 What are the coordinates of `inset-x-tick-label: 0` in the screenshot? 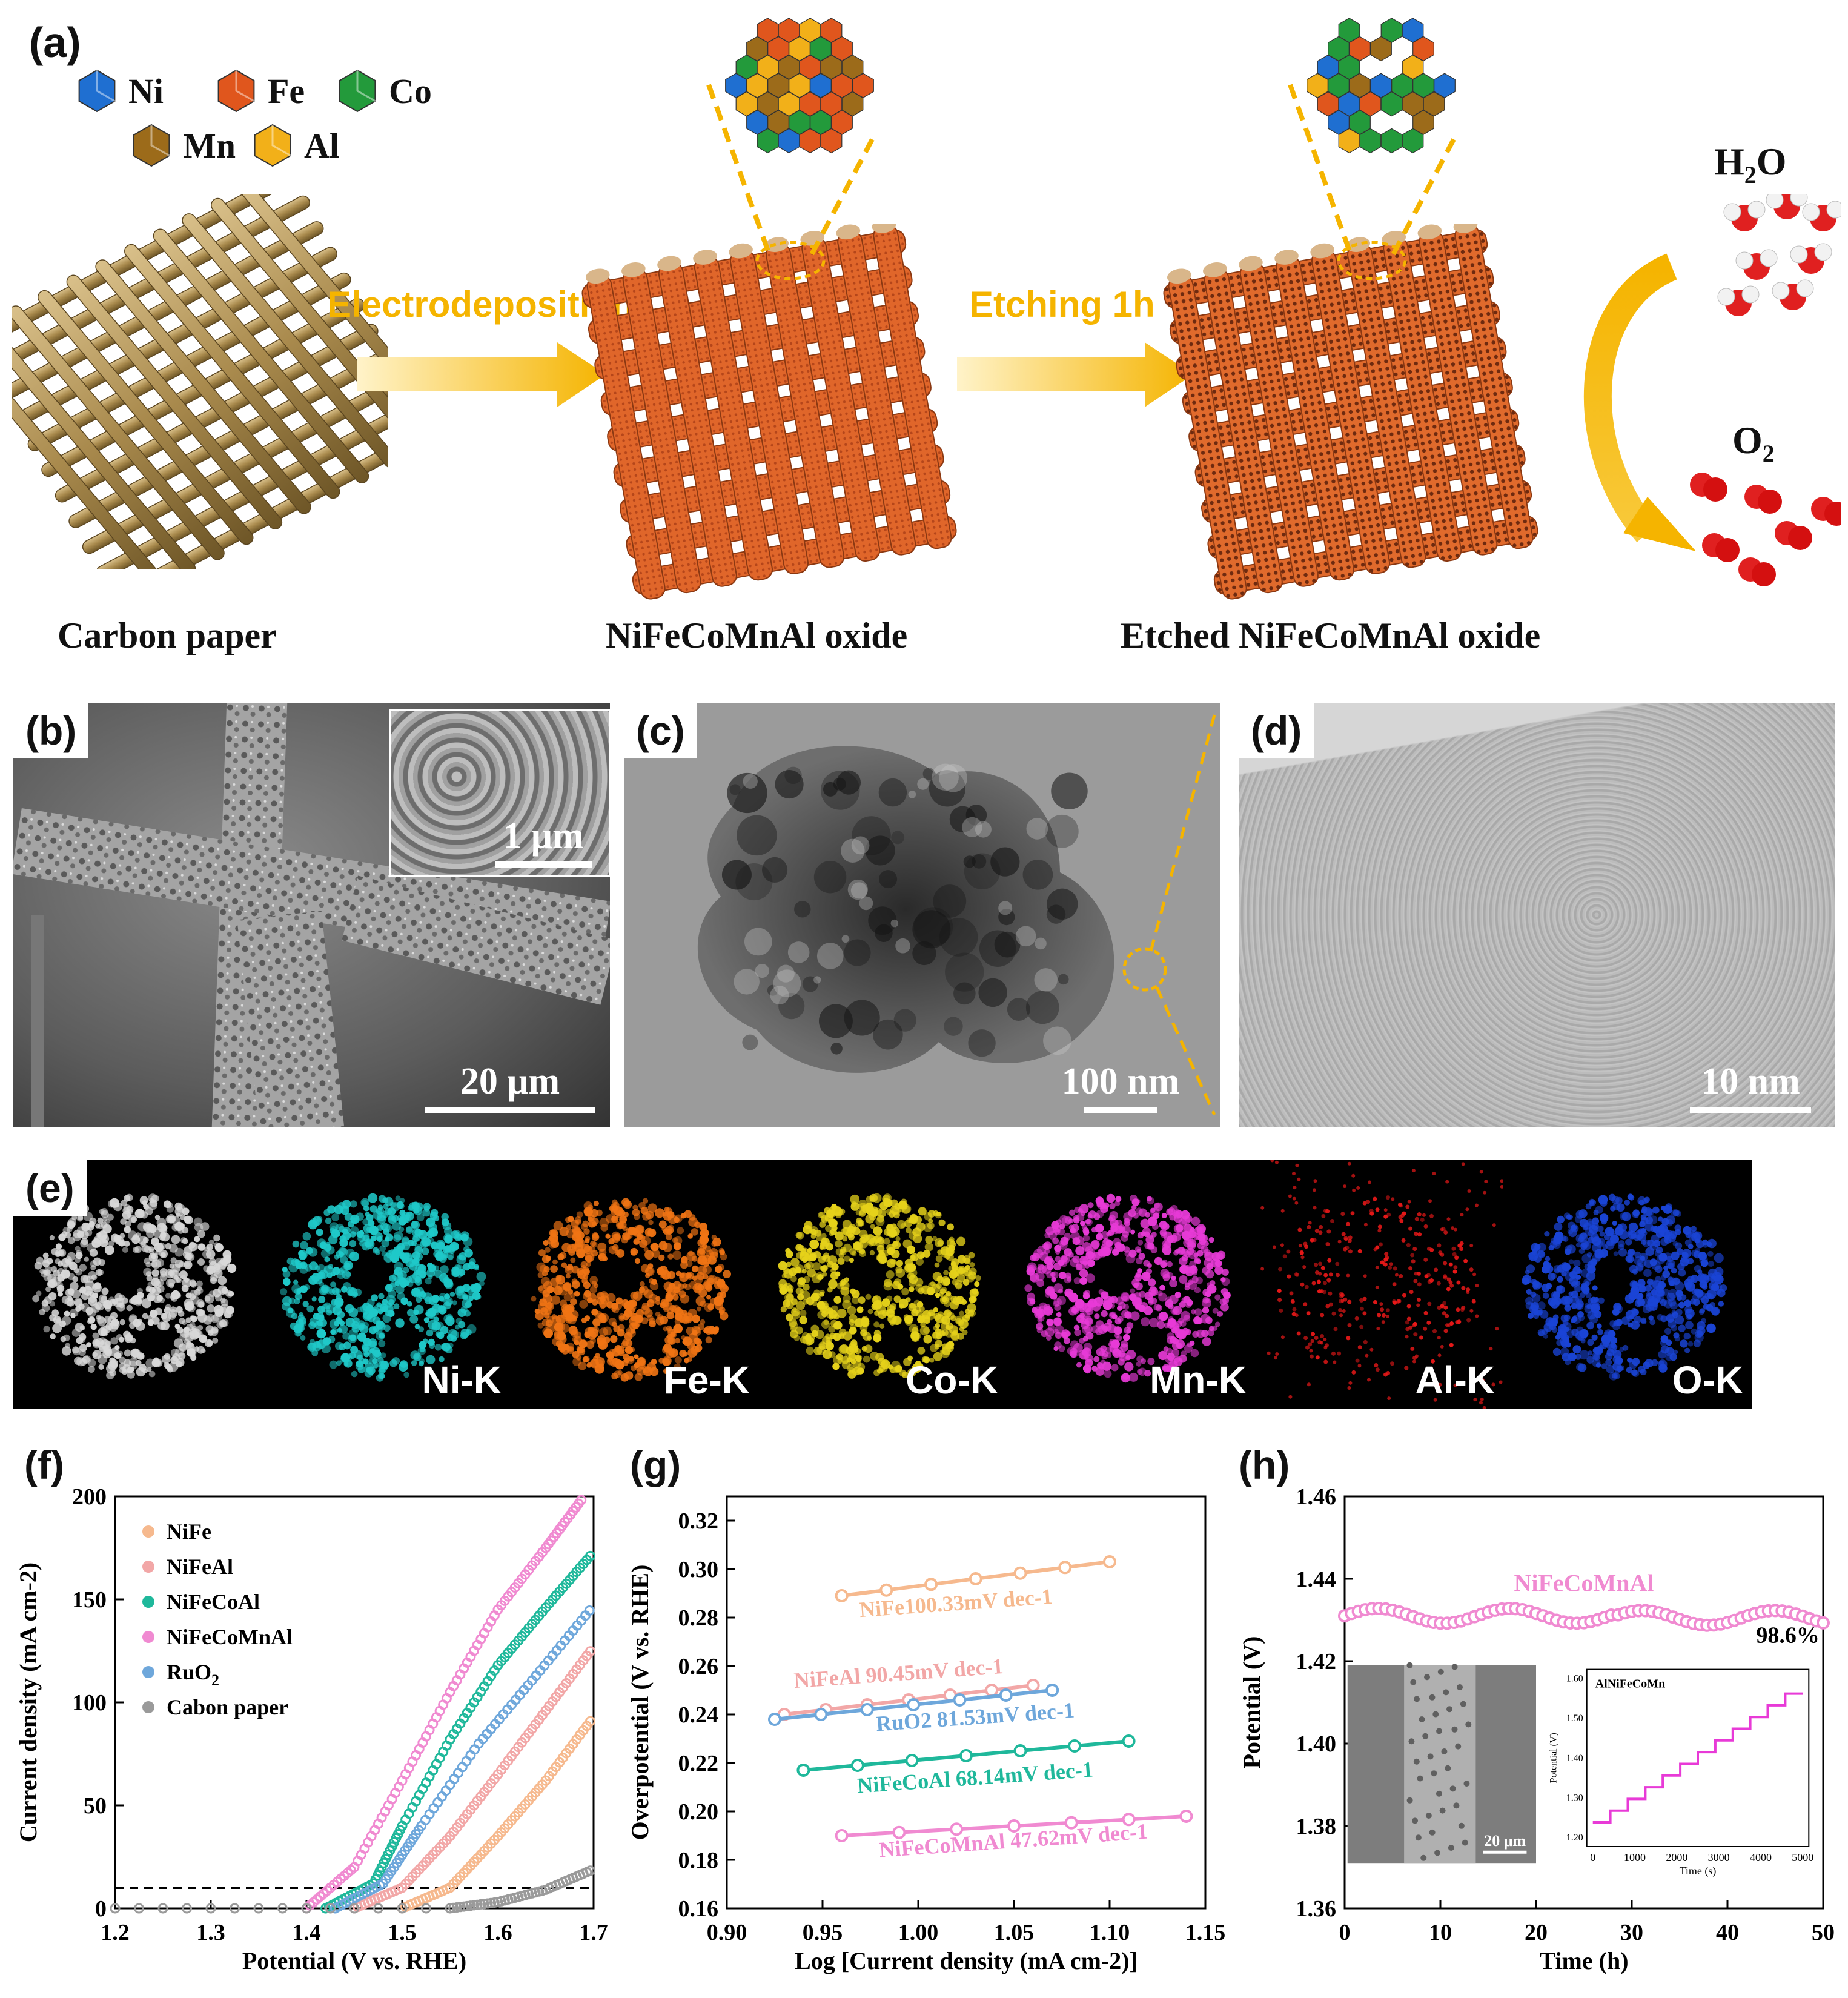 It's located at (1592, 1857).